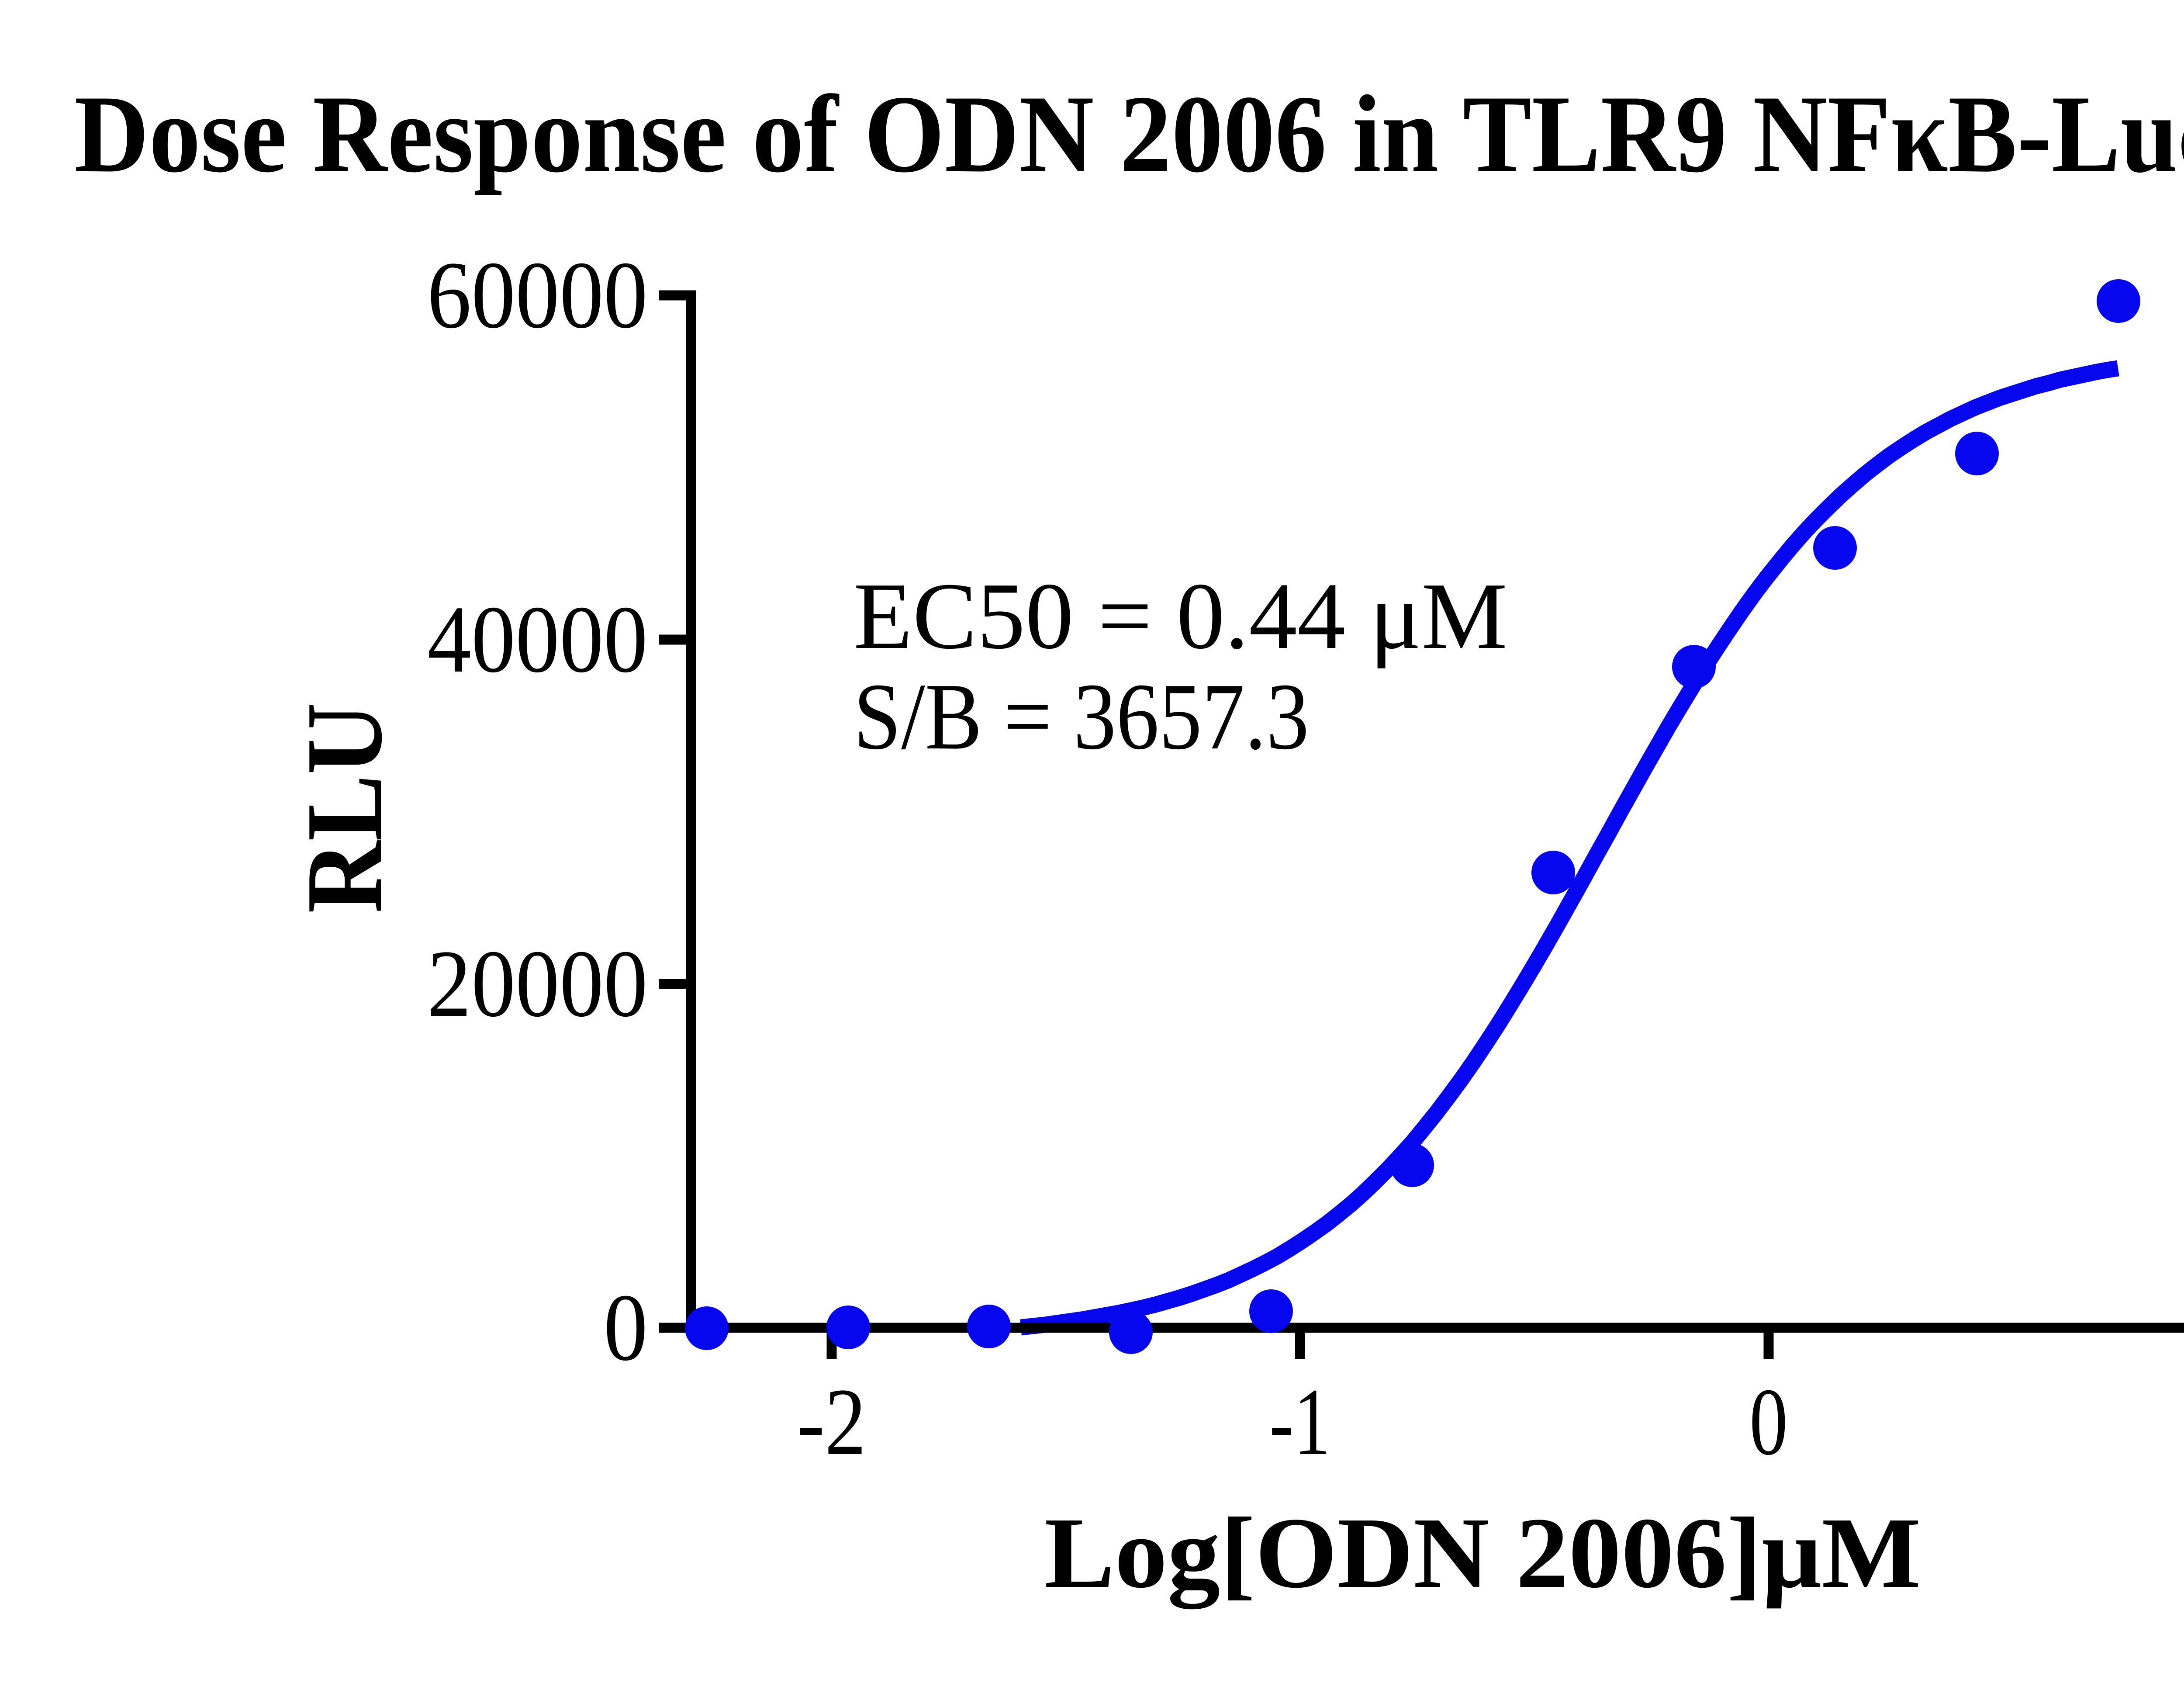 The height and width of the screenshot is (1683, 2184). Describe the element at coordinates (1299, 1421) in the screenshot. I see `svg-text: -1` at that location.